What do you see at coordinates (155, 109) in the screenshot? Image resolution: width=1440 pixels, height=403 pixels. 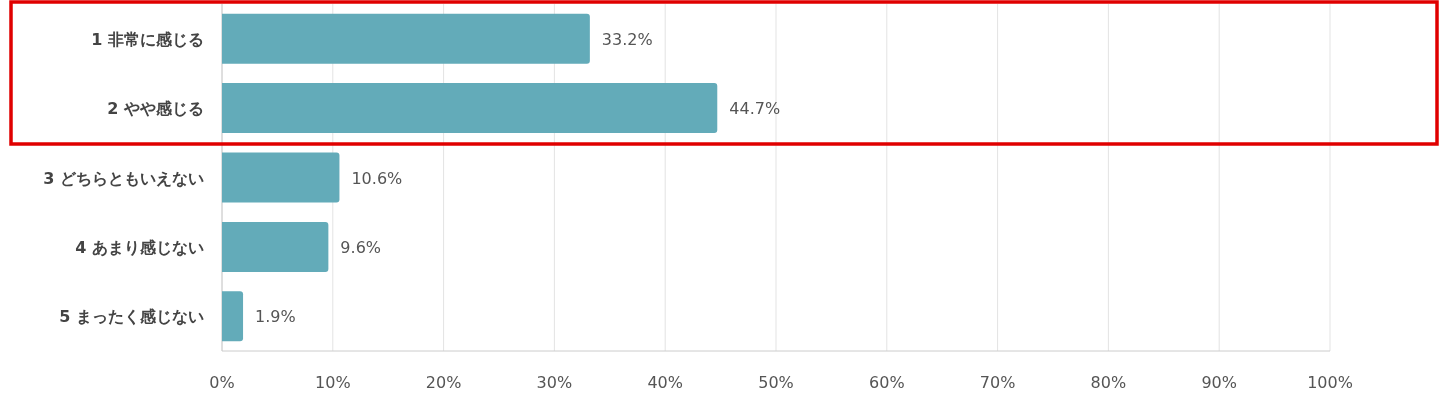 I see `y-tick-label: 2 やや感じる` at bounding box center [155, 109].